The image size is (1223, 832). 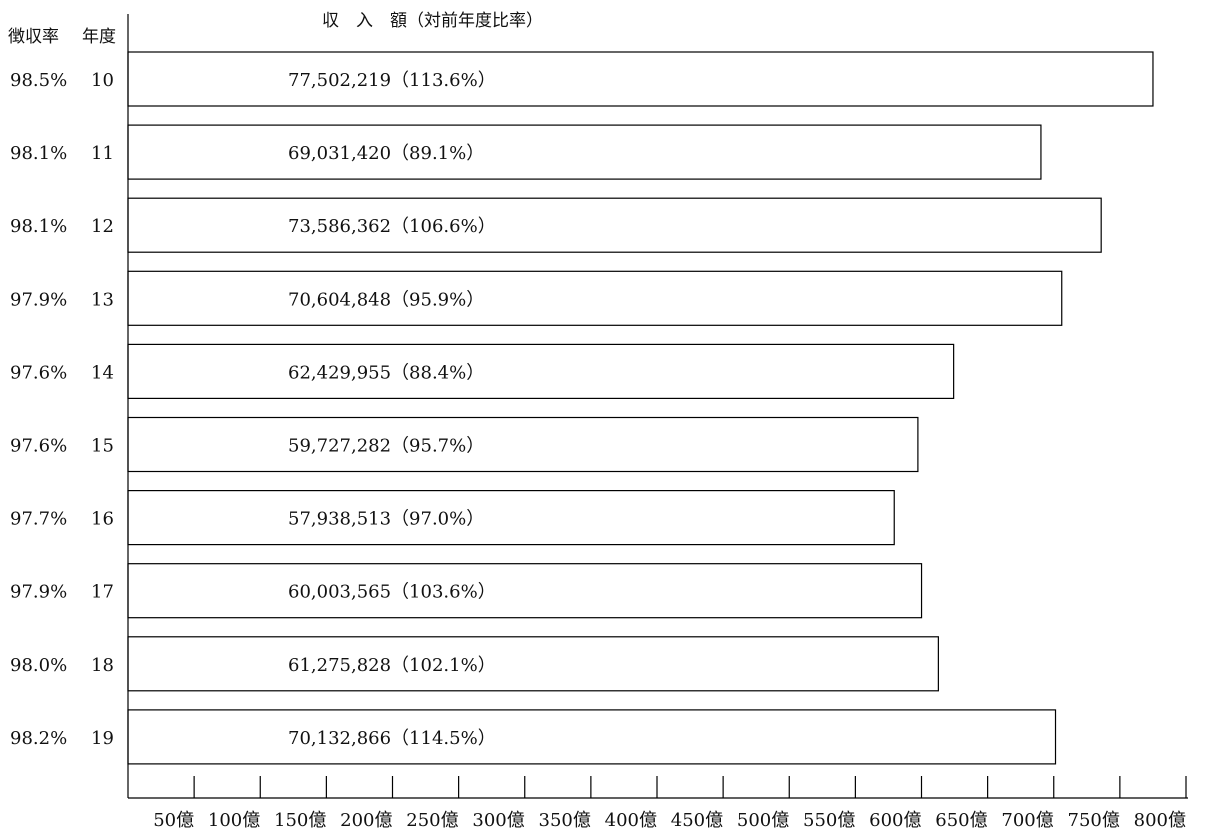 I want to click on x-tick-label: 600億, so click(x=895, y=820).